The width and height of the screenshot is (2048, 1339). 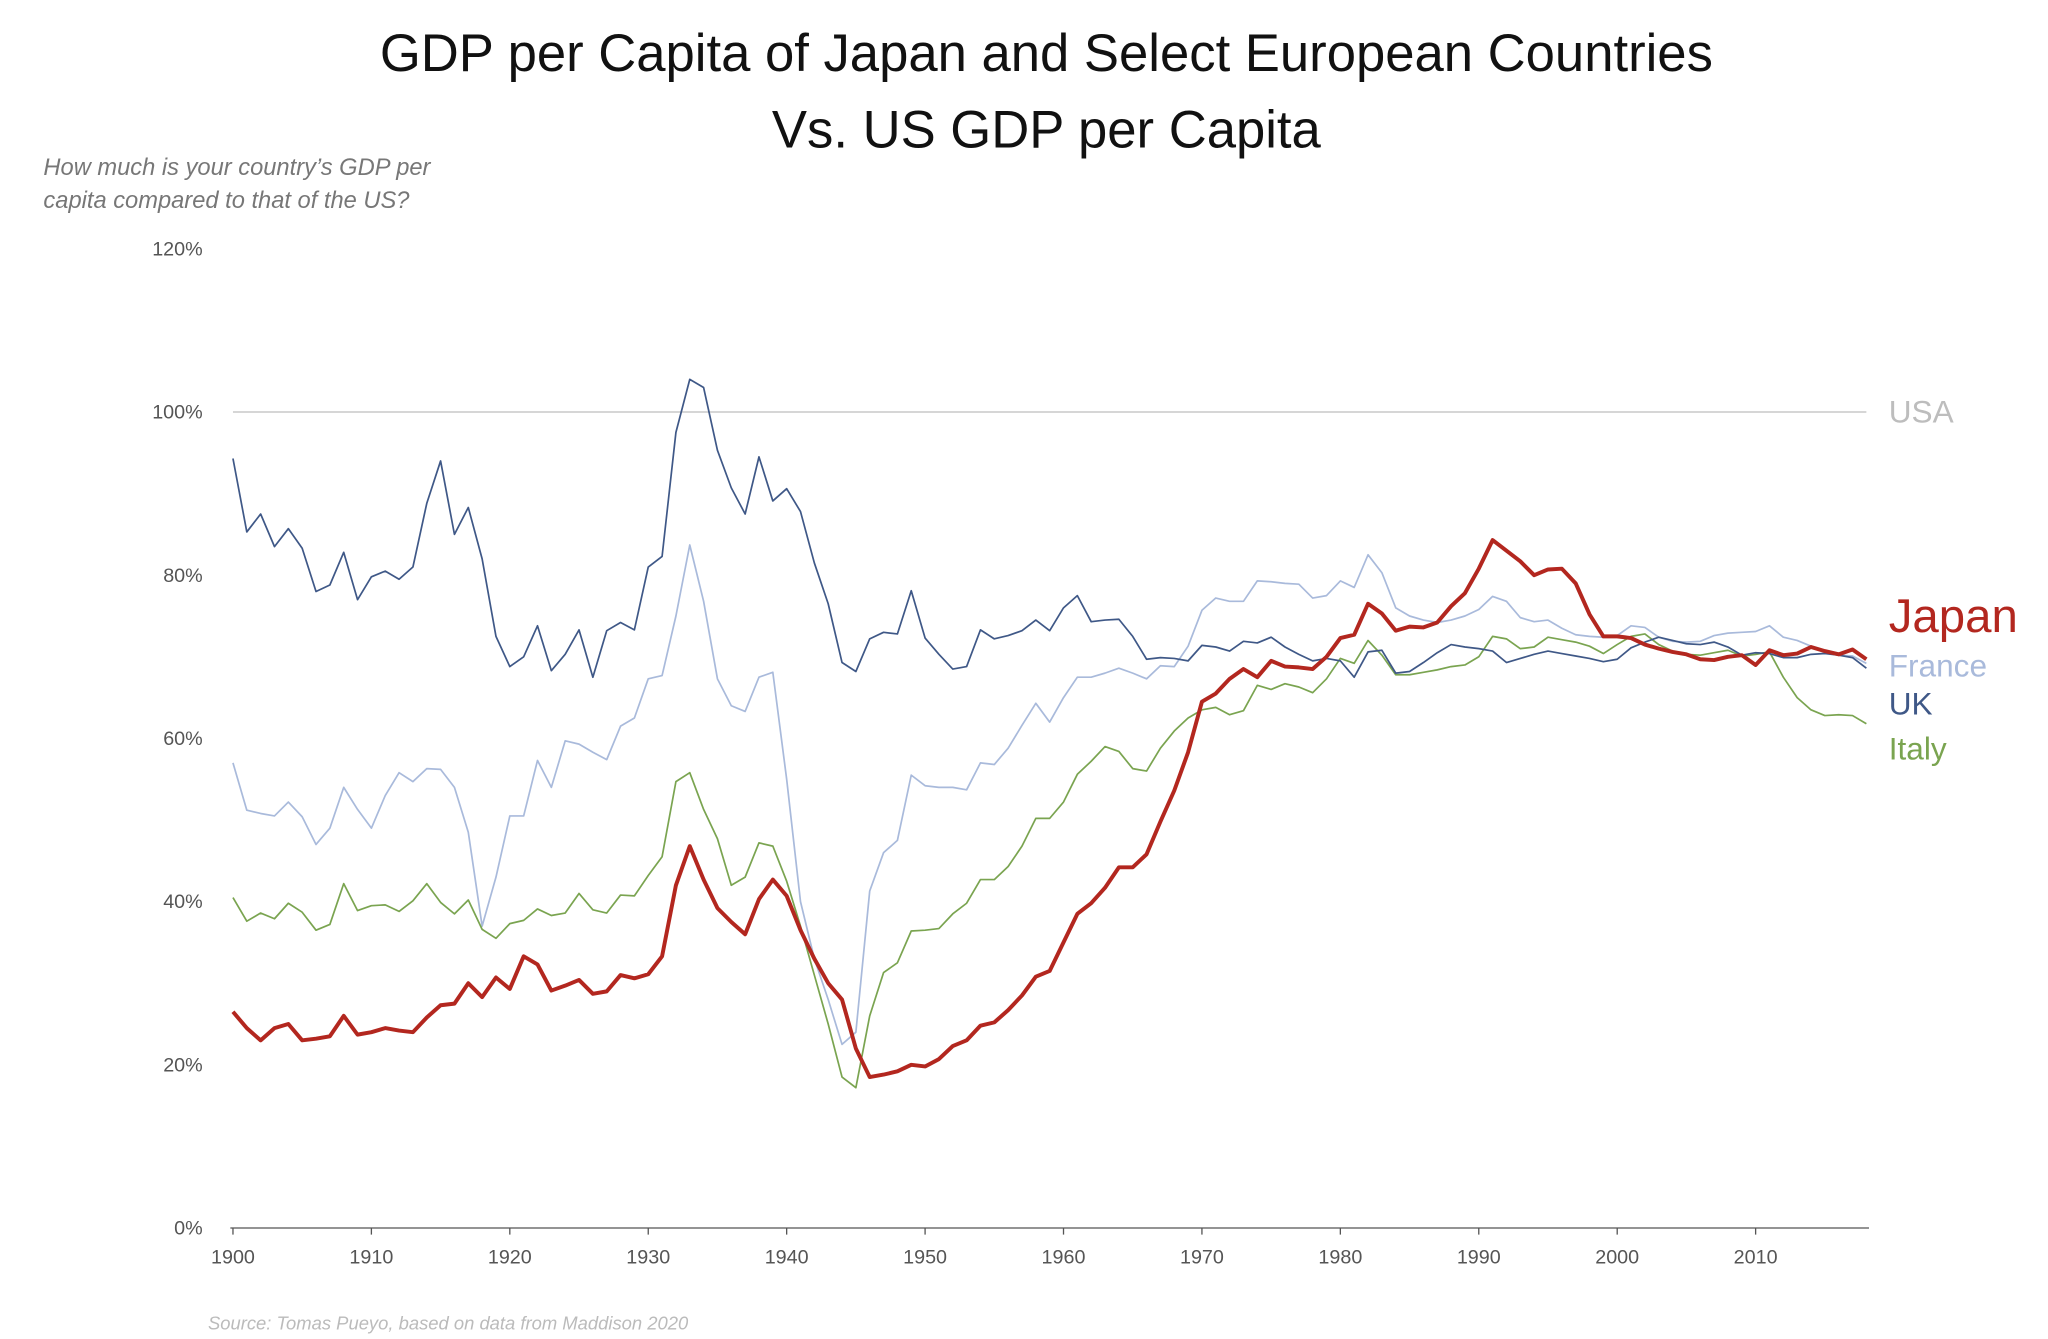 What do you see at coordinates (787, 1258) in the screenshot?
I see `x-tick-label: 1940` at bounding box center [787, 1258].